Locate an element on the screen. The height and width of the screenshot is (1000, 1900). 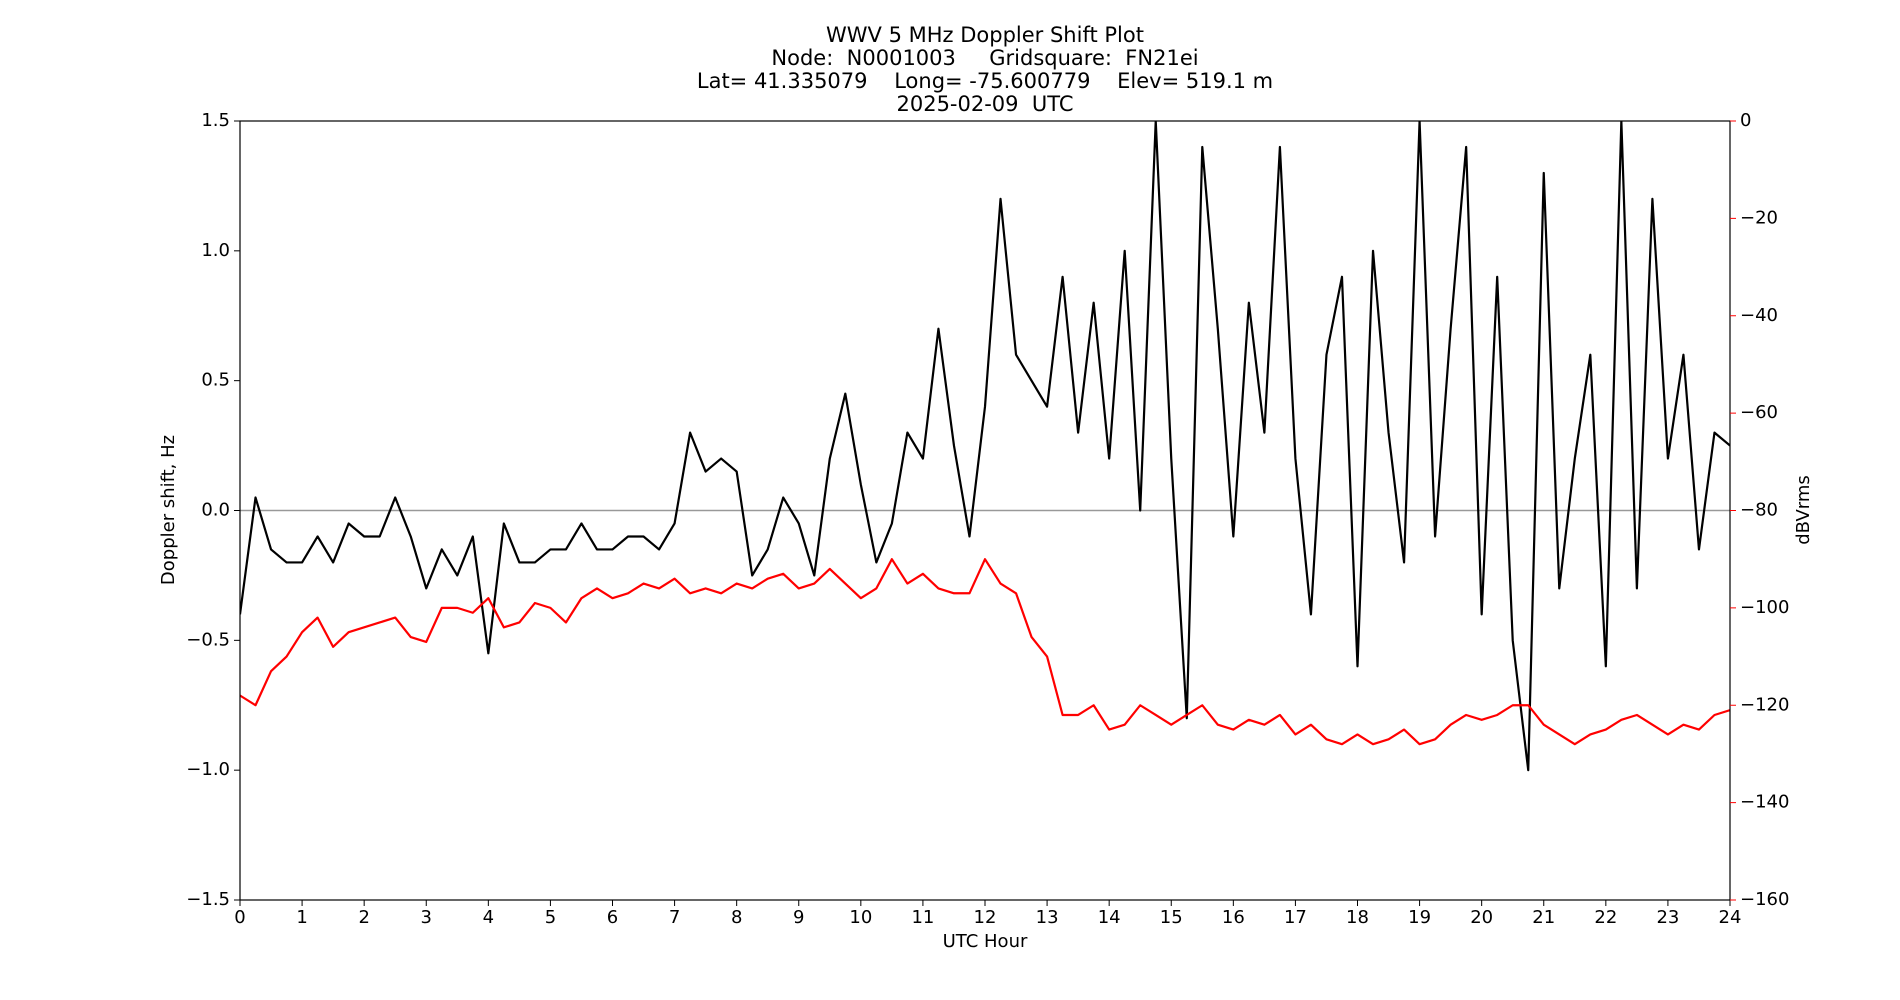
x-tick-label: 2 is located at coordinates (363, 917).